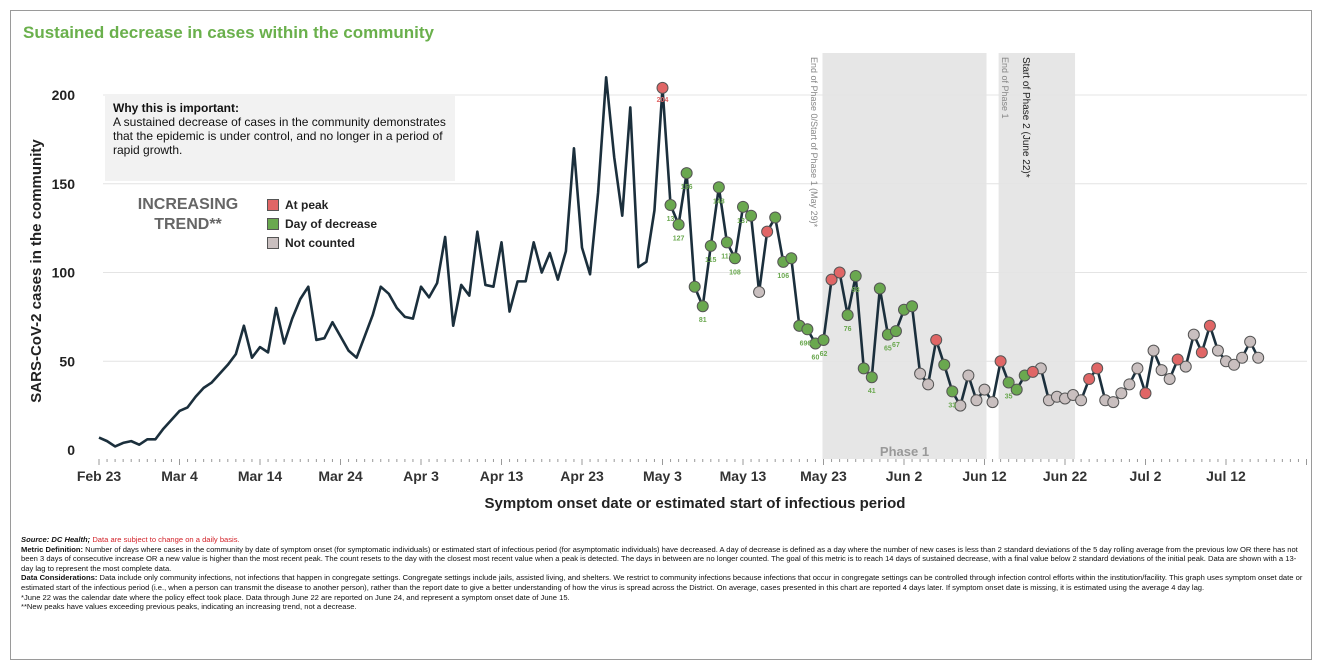 The width and height of the screenshot is (1326, 672). What do you see at coordinates (904, 476) in the screenshot?
I see `x-tick-label: Jun 2` at bounding box center [904, 476].